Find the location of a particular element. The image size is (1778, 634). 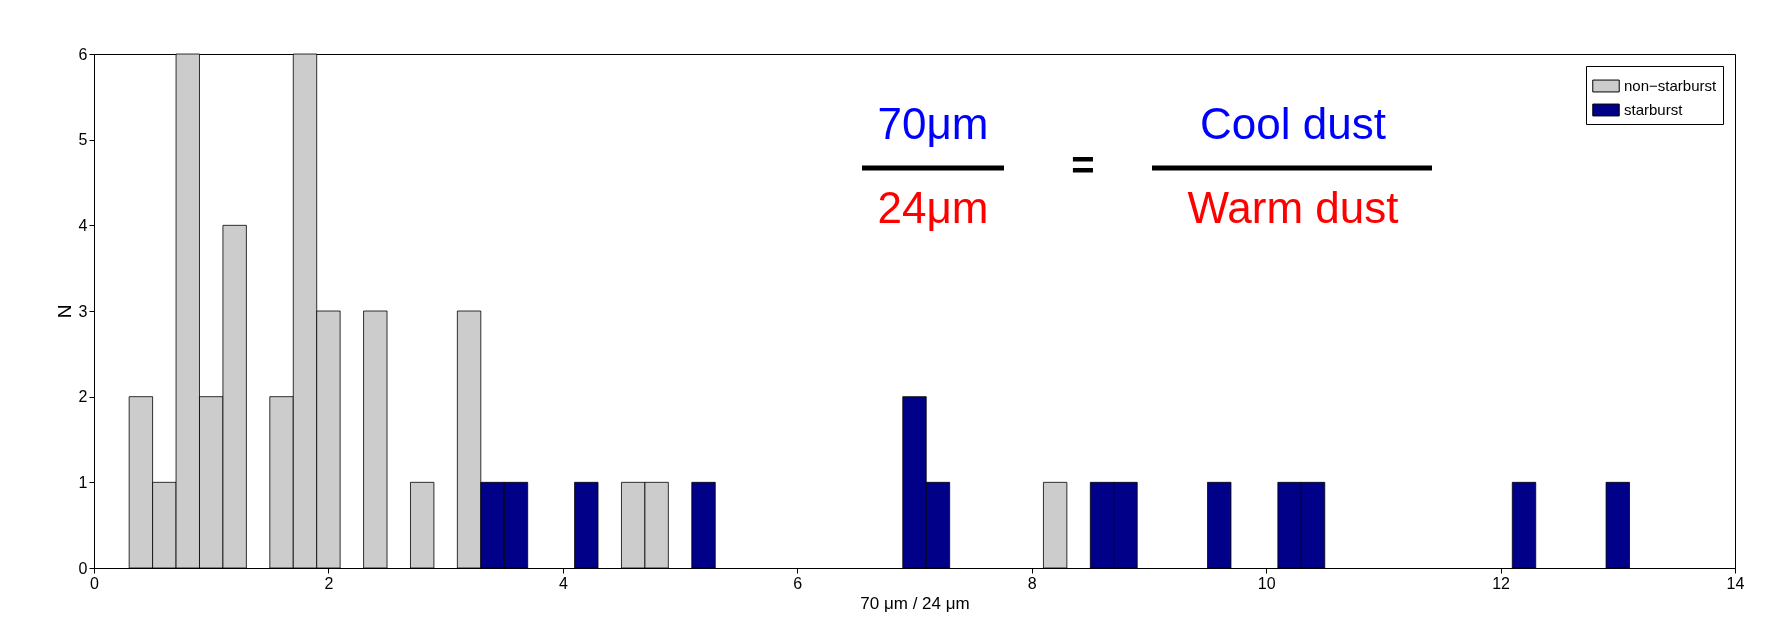

x-tick-label: 2 is located at coordinates (329, 583).